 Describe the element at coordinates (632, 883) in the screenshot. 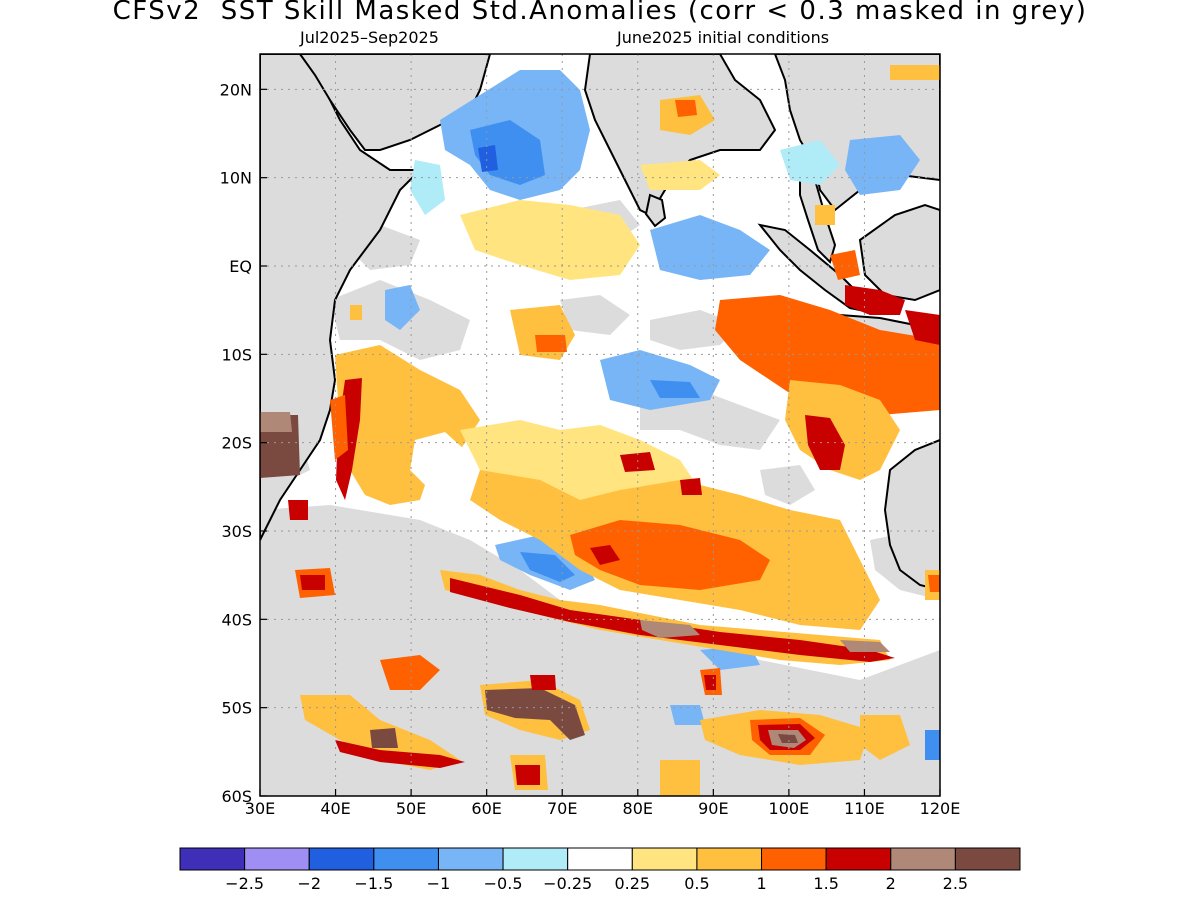

I see `colorbar-label: 0.25` at that location.